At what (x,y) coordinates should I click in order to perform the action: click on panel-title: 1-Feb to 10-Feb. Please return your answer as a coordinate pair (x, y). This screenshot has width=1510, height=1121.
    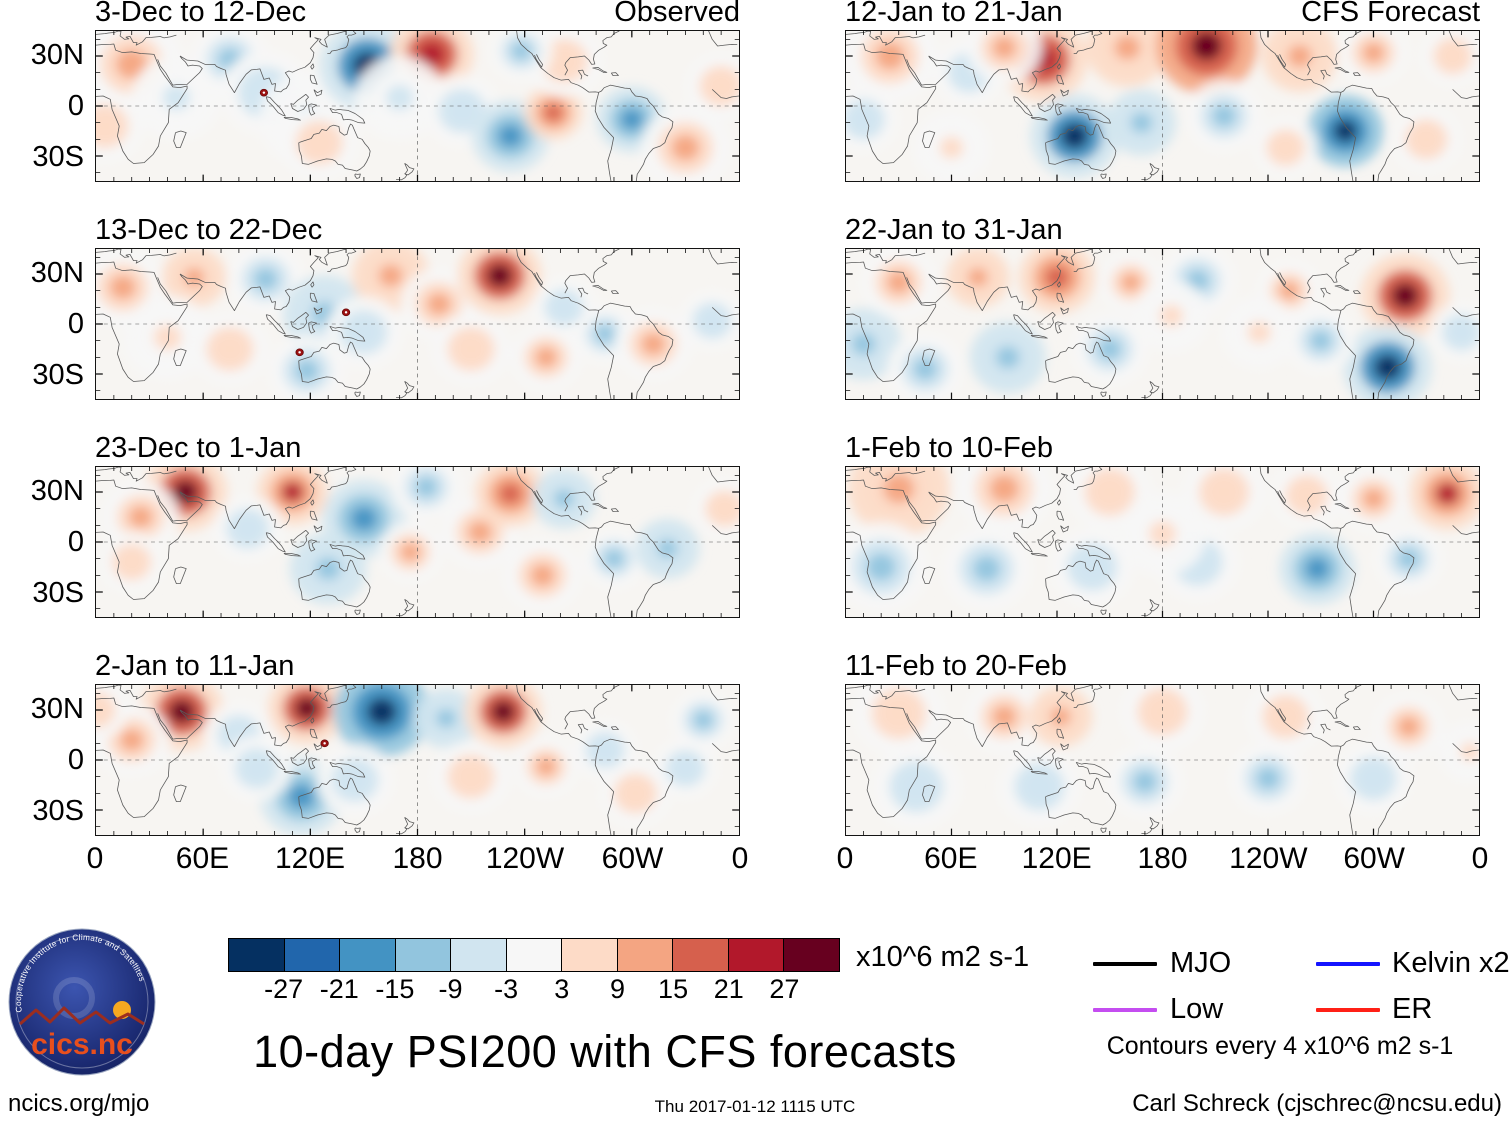
    Looking at the image, I should click on (949, 448).